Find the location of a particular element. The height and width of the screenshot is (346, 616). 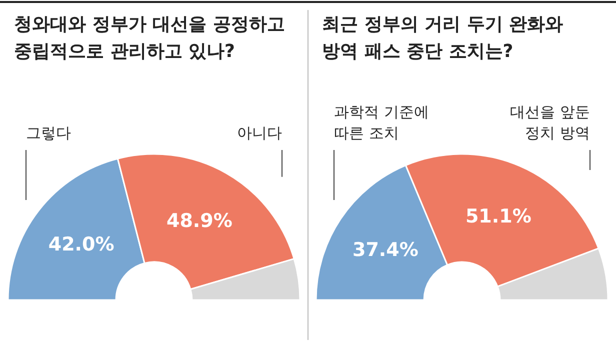

slice-label: 과학적 기준에 따른 조치 is located at coordinates (381, 122).